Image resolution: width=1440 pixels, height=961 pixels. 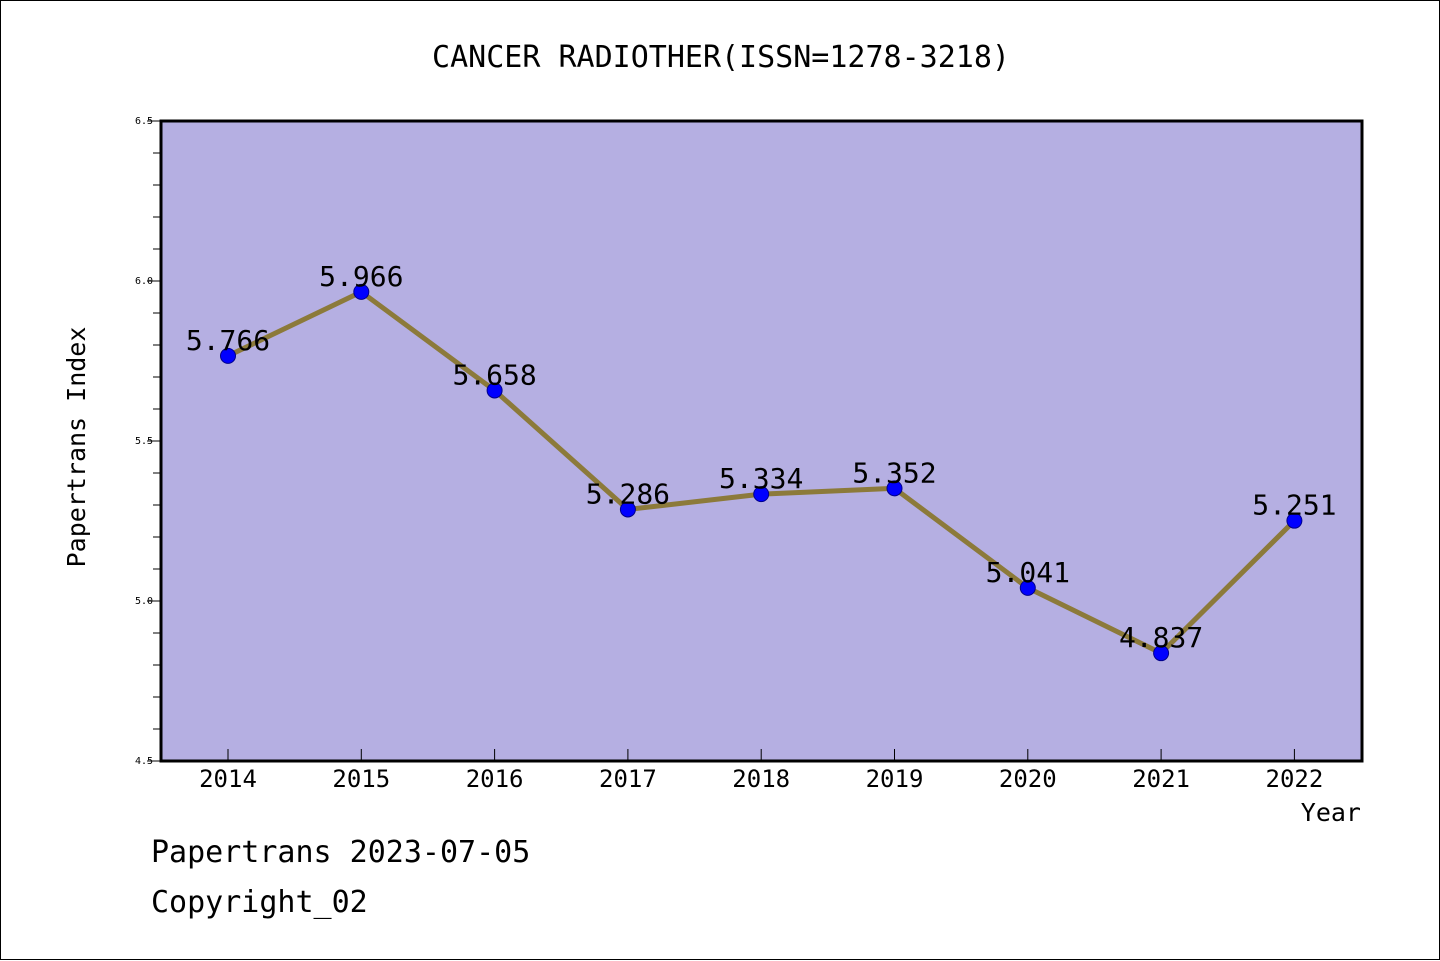 I want to click on data-label: 5.334, so click(x=761, y=478).